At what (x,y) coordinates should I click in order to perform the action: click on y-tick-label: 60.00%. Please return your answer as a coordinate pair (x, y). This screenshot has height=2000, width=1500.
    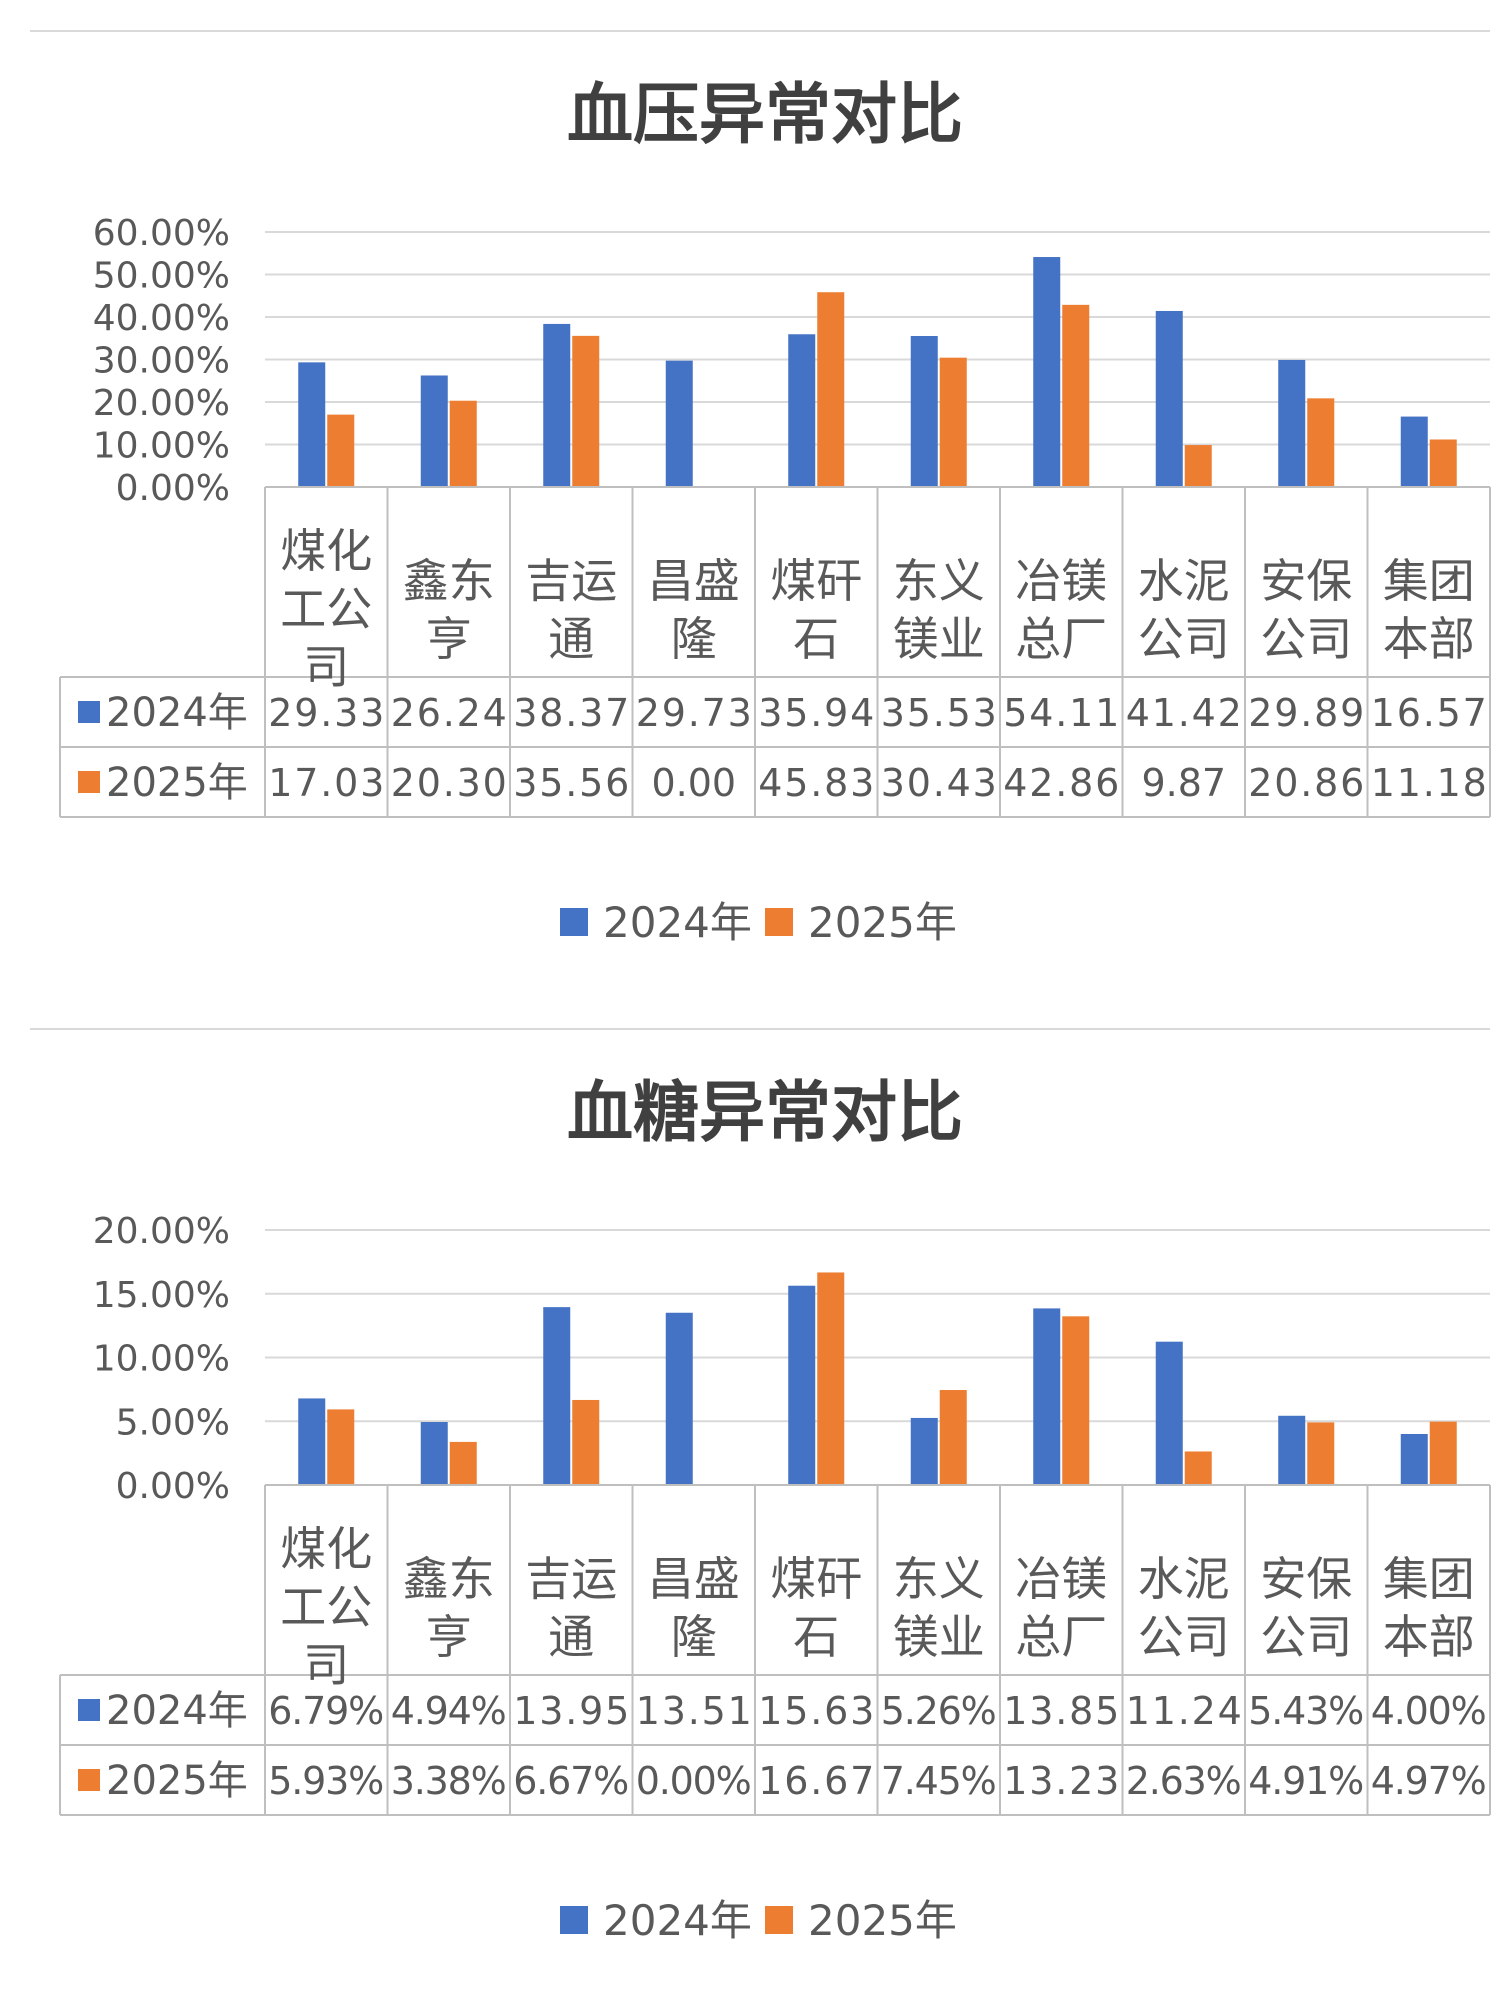
    Looking at the image, I should click on (161, 233).